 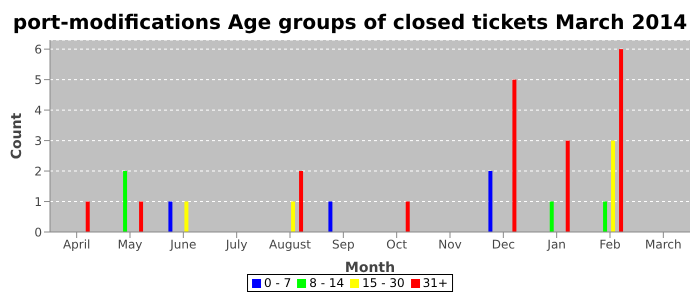 I want to click on x-tick-label: Dec, so click(x=503, y=245).